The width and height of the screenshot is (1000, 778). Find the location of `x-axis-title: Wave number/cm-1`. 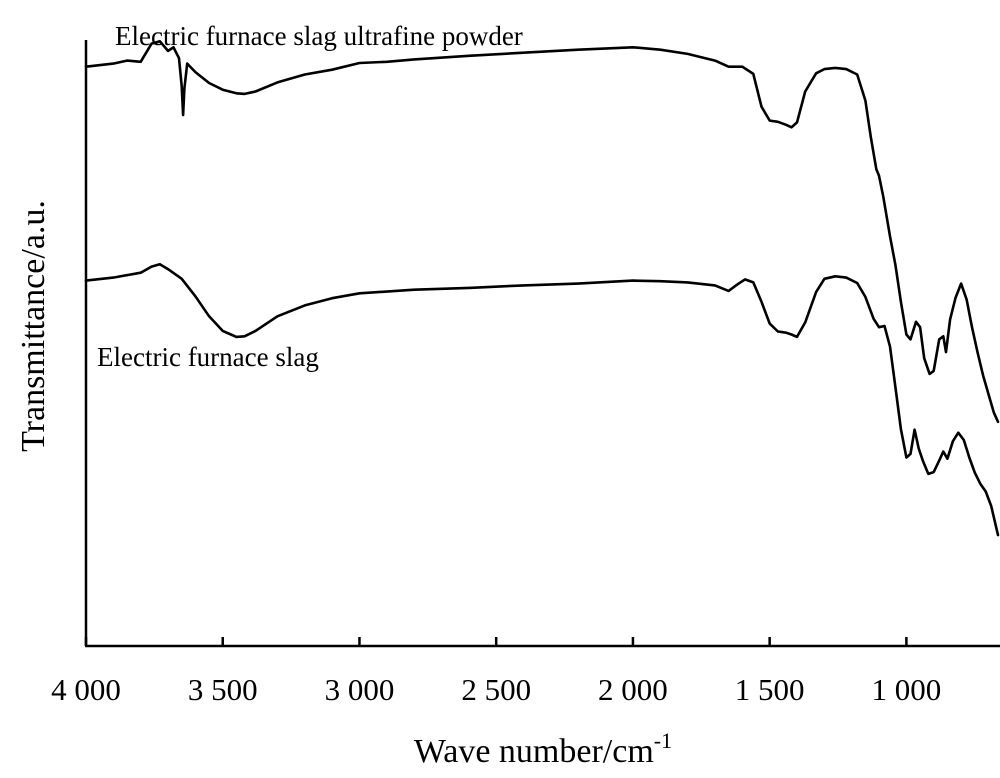

x-axis-title: Wave number/cm-1 is located at coordinates (543, 749).